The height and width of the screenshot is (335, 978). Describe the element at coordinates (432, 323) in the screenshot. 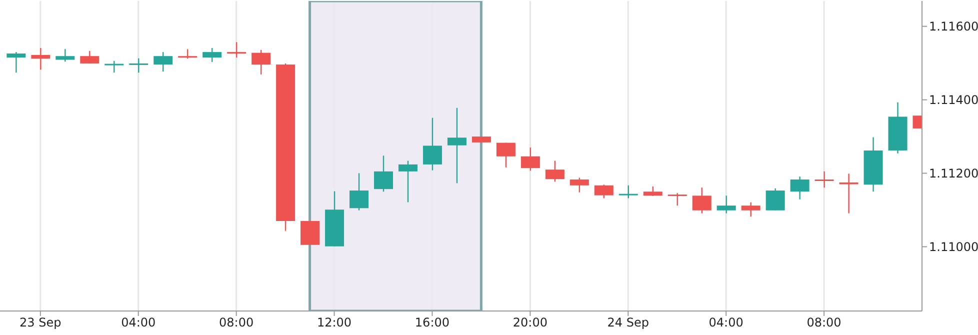

I see `x-tick-label: 16:00` at that location.